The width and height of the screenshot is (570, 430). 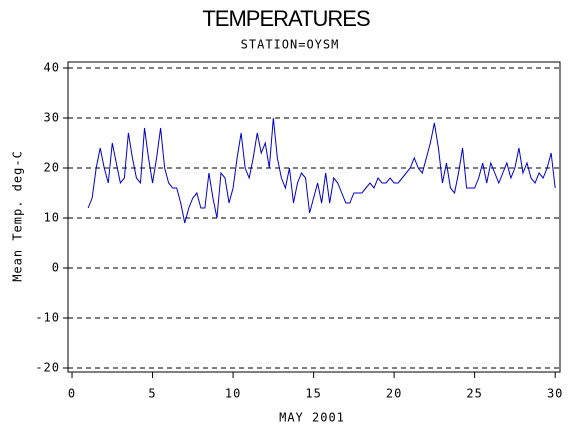 I want to click on x-tick-label: 0, so click(x=72, y=394).